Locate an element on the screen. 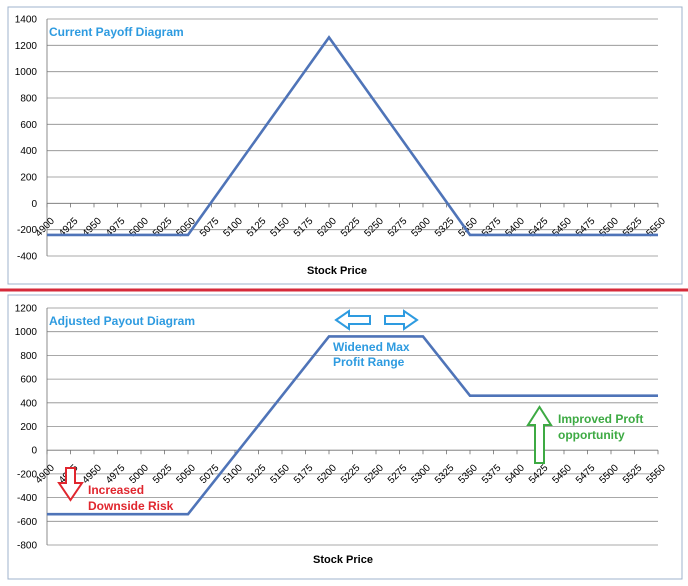  left-arrow-icon is located at coordinates (352, 320).